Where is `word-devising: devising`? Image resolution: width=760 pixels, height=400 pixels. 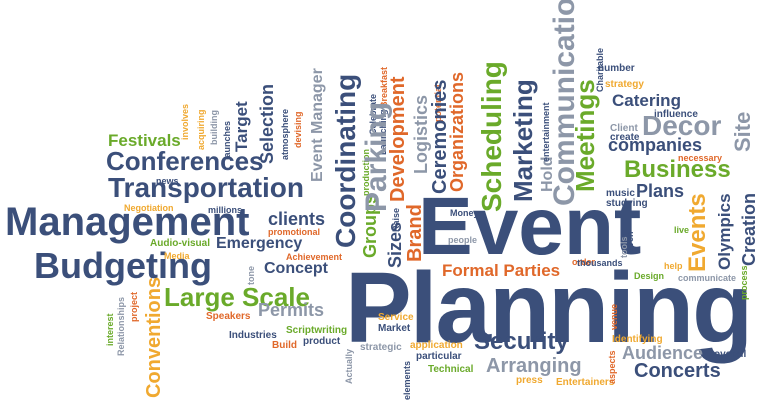 word-devising: devising is located at coordinates (298, 129).